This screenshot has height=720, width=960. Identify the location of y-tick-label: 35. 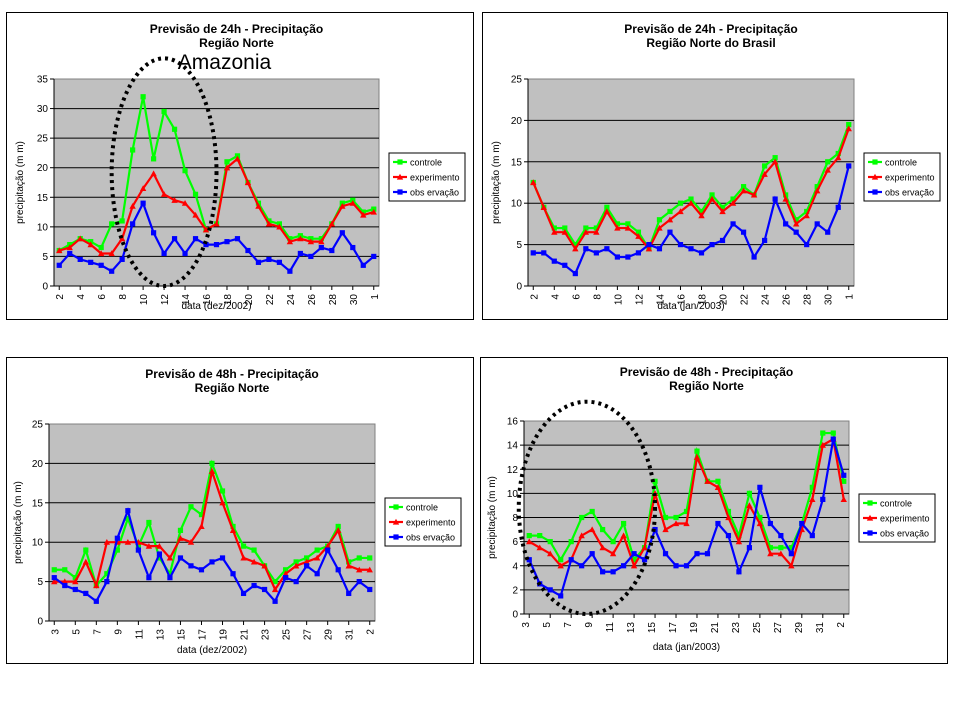
(43, 80).